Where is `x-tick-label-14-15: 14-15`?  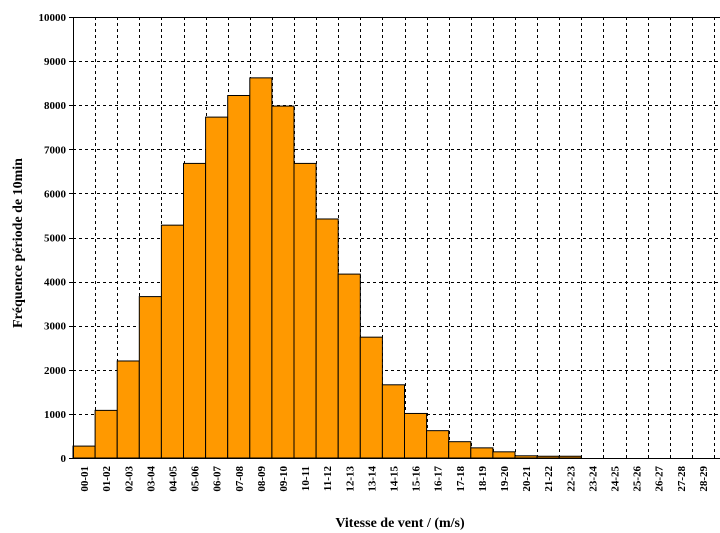
x-tick-label-14-15: 14-15 is located at coordinates (394, 479).